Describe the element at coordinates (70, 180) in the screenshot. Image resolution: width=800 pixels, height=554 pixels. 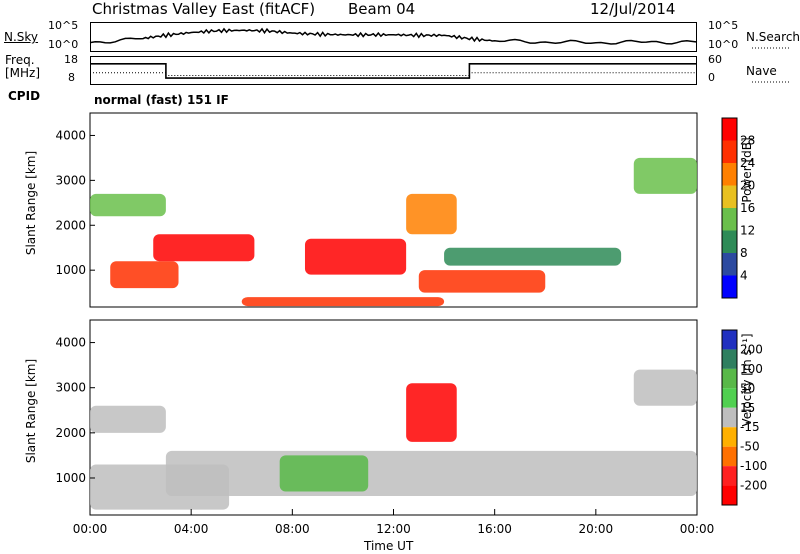
I see `power-ytick-label-2: 3000` at that location.